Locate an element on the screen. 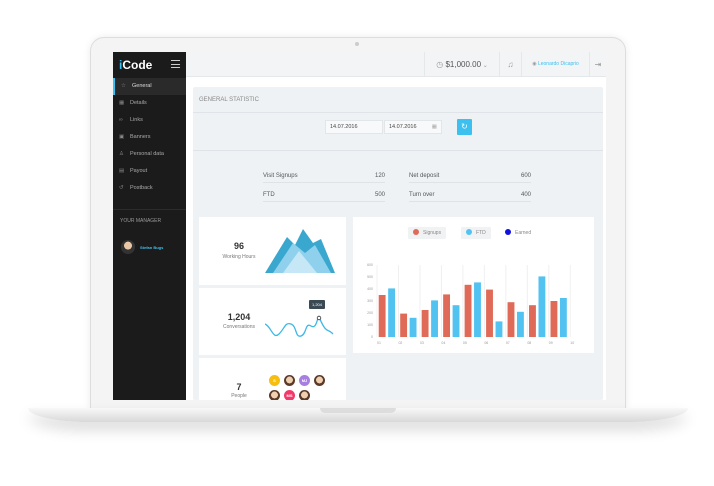 This screenshot has height=486, width=714. stat-ftd: FTD 500 is located at coordinates (324, 195).